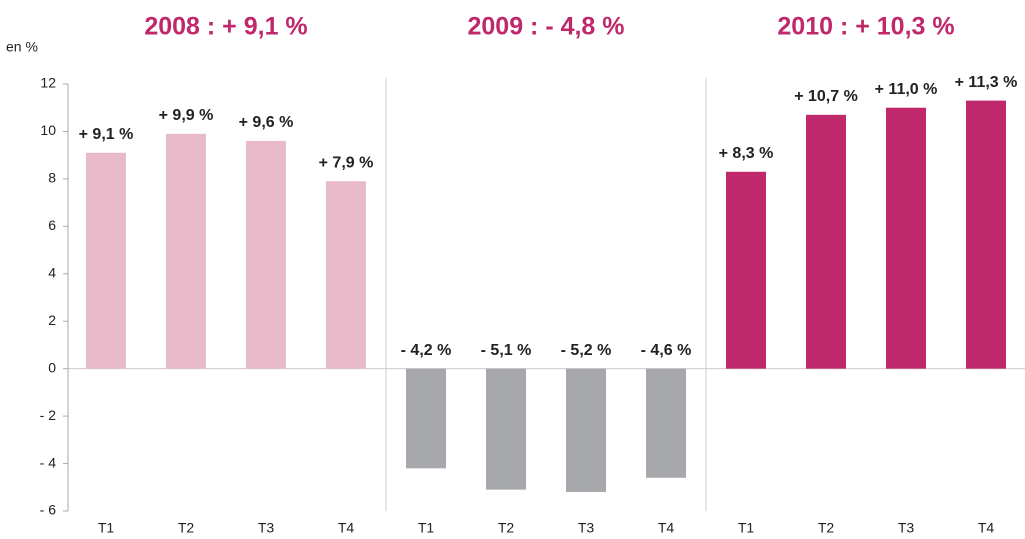  Describe the element at coordinates (506, 350) in the screenshot. I see `value-label: - 5,1 %` at that location.